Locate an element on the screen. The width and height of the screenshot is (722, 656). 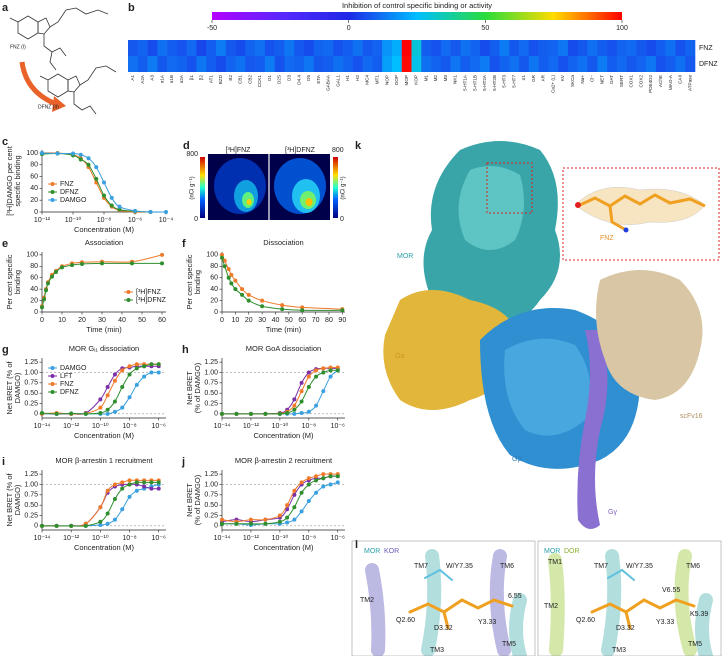
series-line is located at coordinates (280, 392).